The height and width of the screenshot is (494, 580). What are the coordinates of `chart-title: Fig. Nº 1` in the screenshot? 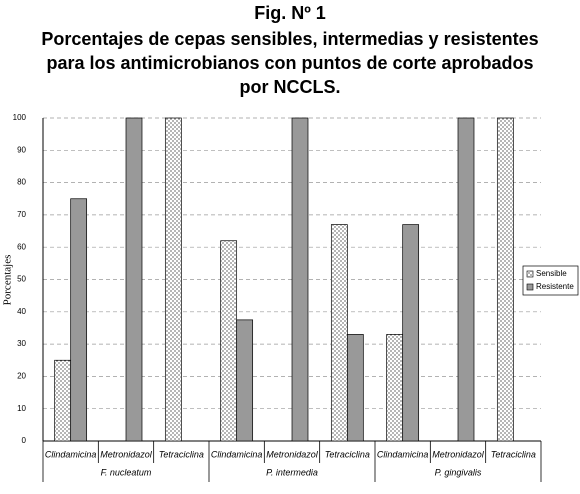 It's located at (290, 13).